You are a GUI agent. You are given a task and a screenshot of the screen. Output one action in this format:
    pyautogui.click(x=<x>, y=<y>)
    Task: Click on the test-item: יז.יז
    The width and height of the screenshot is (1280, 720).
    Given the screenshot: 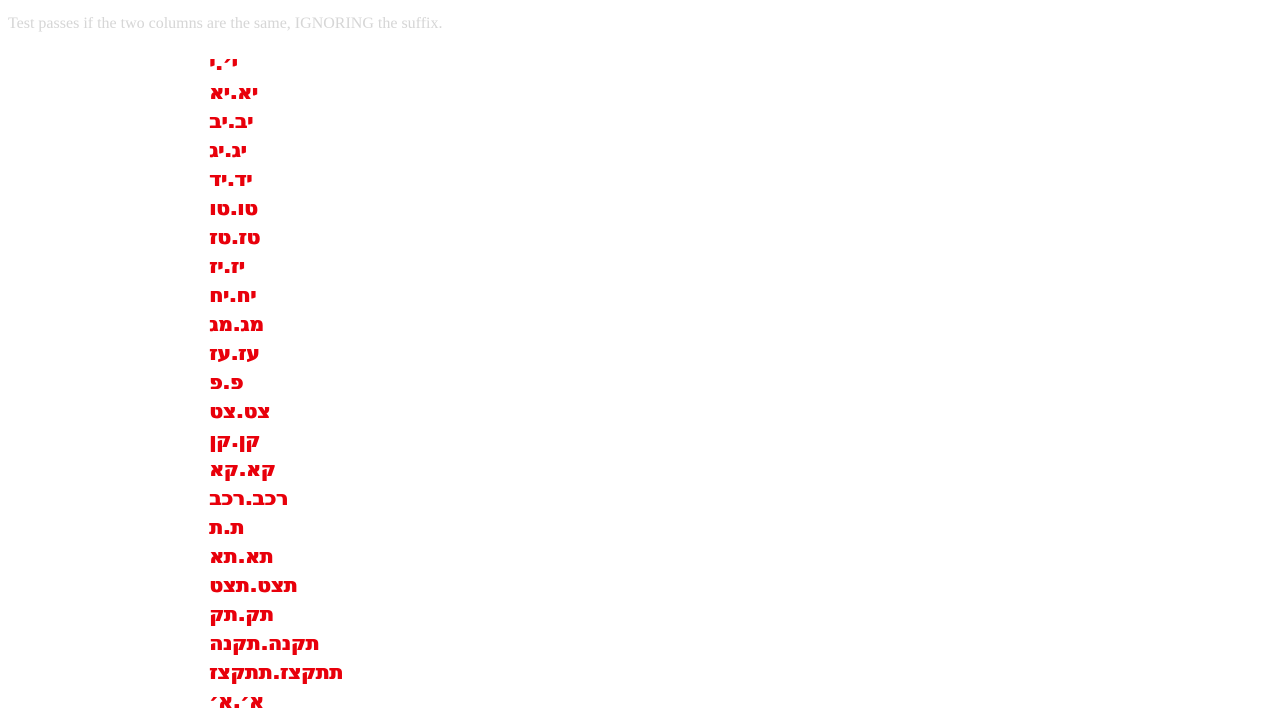 What is the action you would take?
    pyautogui.click(x=227, y=266)
    